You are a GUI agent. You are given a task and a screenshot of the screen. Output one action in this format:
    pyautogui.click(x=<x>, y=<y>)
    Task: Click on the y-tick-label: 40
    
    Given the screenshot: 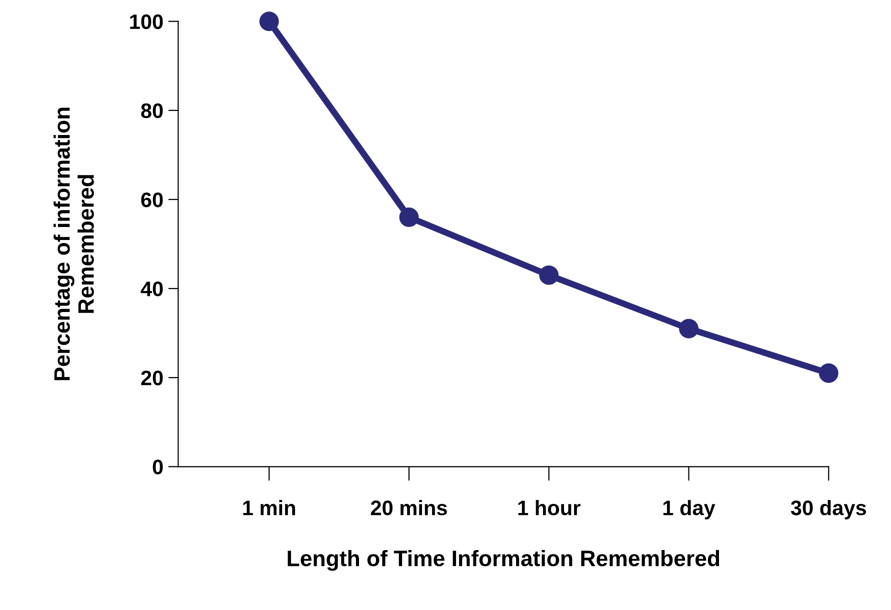 What is the action you would take?
    pyautogui.click(x=151, y=289)
    